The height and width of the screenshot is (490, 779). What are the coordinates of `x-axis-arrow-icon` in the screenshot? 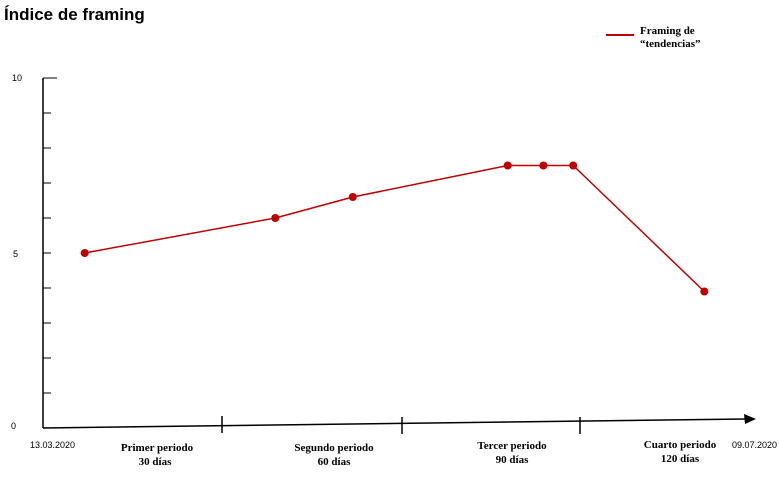 It's located at (750, 419).